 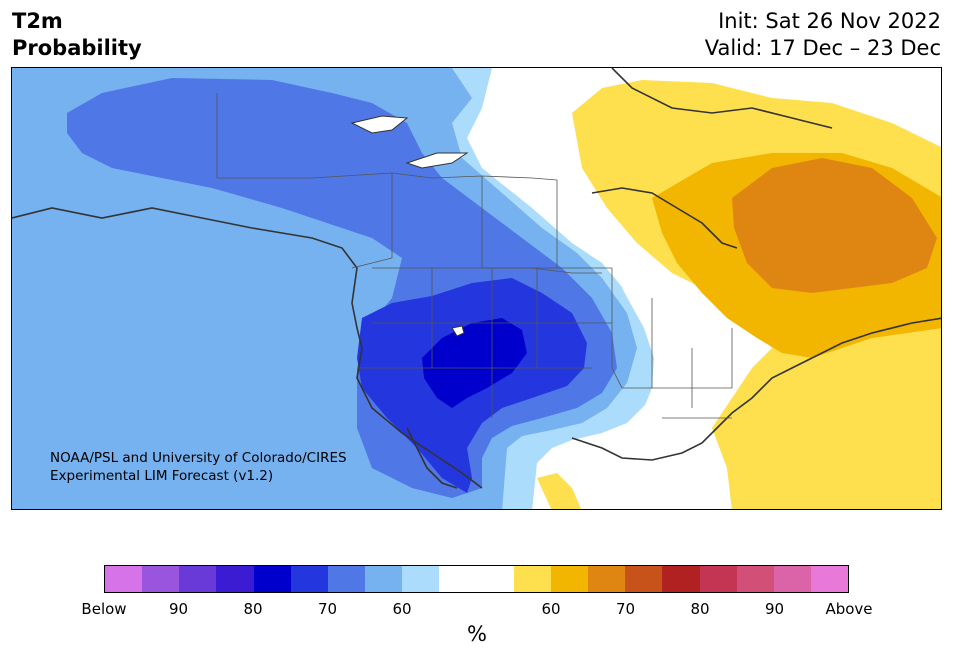 What do you see at coordinates (672, 368) in the screenshot?
I see `neutral-region-east` at bounding box center [672, 368].